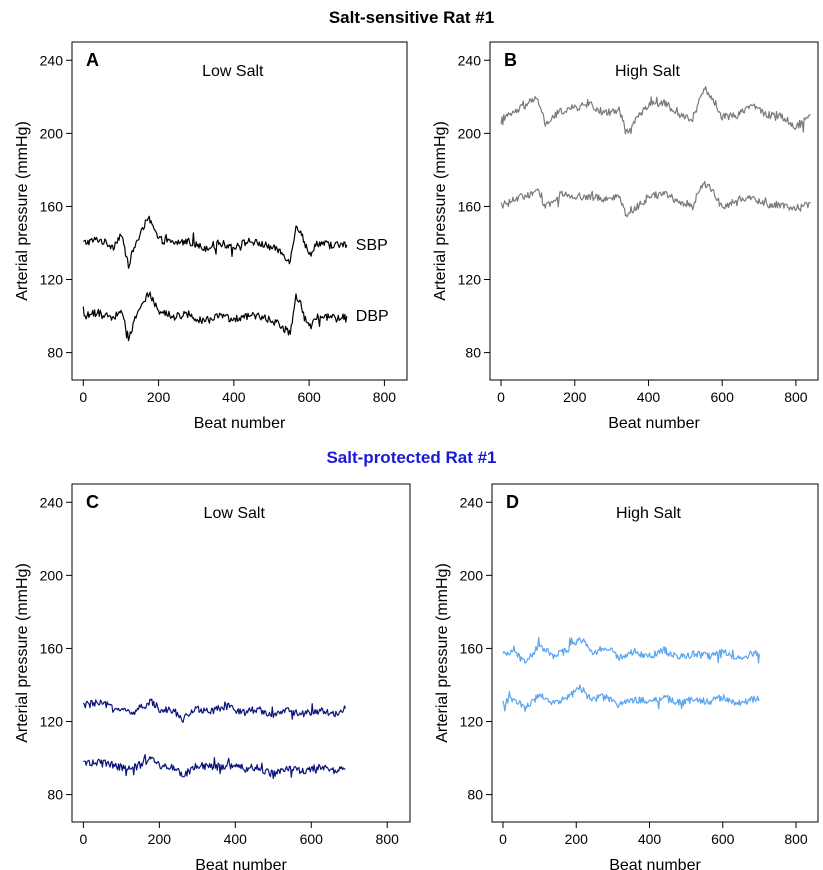  Describe the element at coordinates (372, 245) in the screenshot. I see `series-label-sbp: SBP` at that location.